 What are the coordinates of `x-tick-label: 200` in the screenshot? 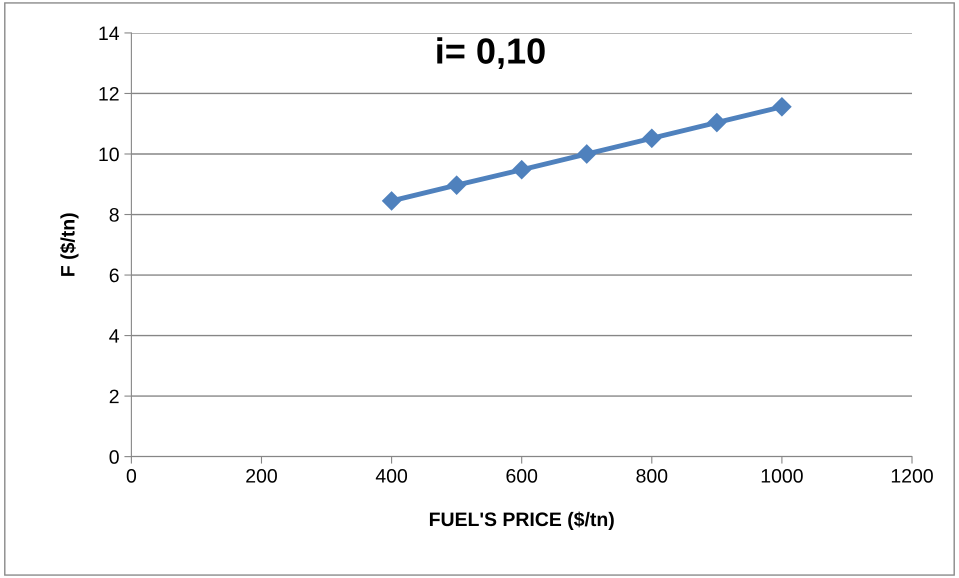 It's located at (261, 475).